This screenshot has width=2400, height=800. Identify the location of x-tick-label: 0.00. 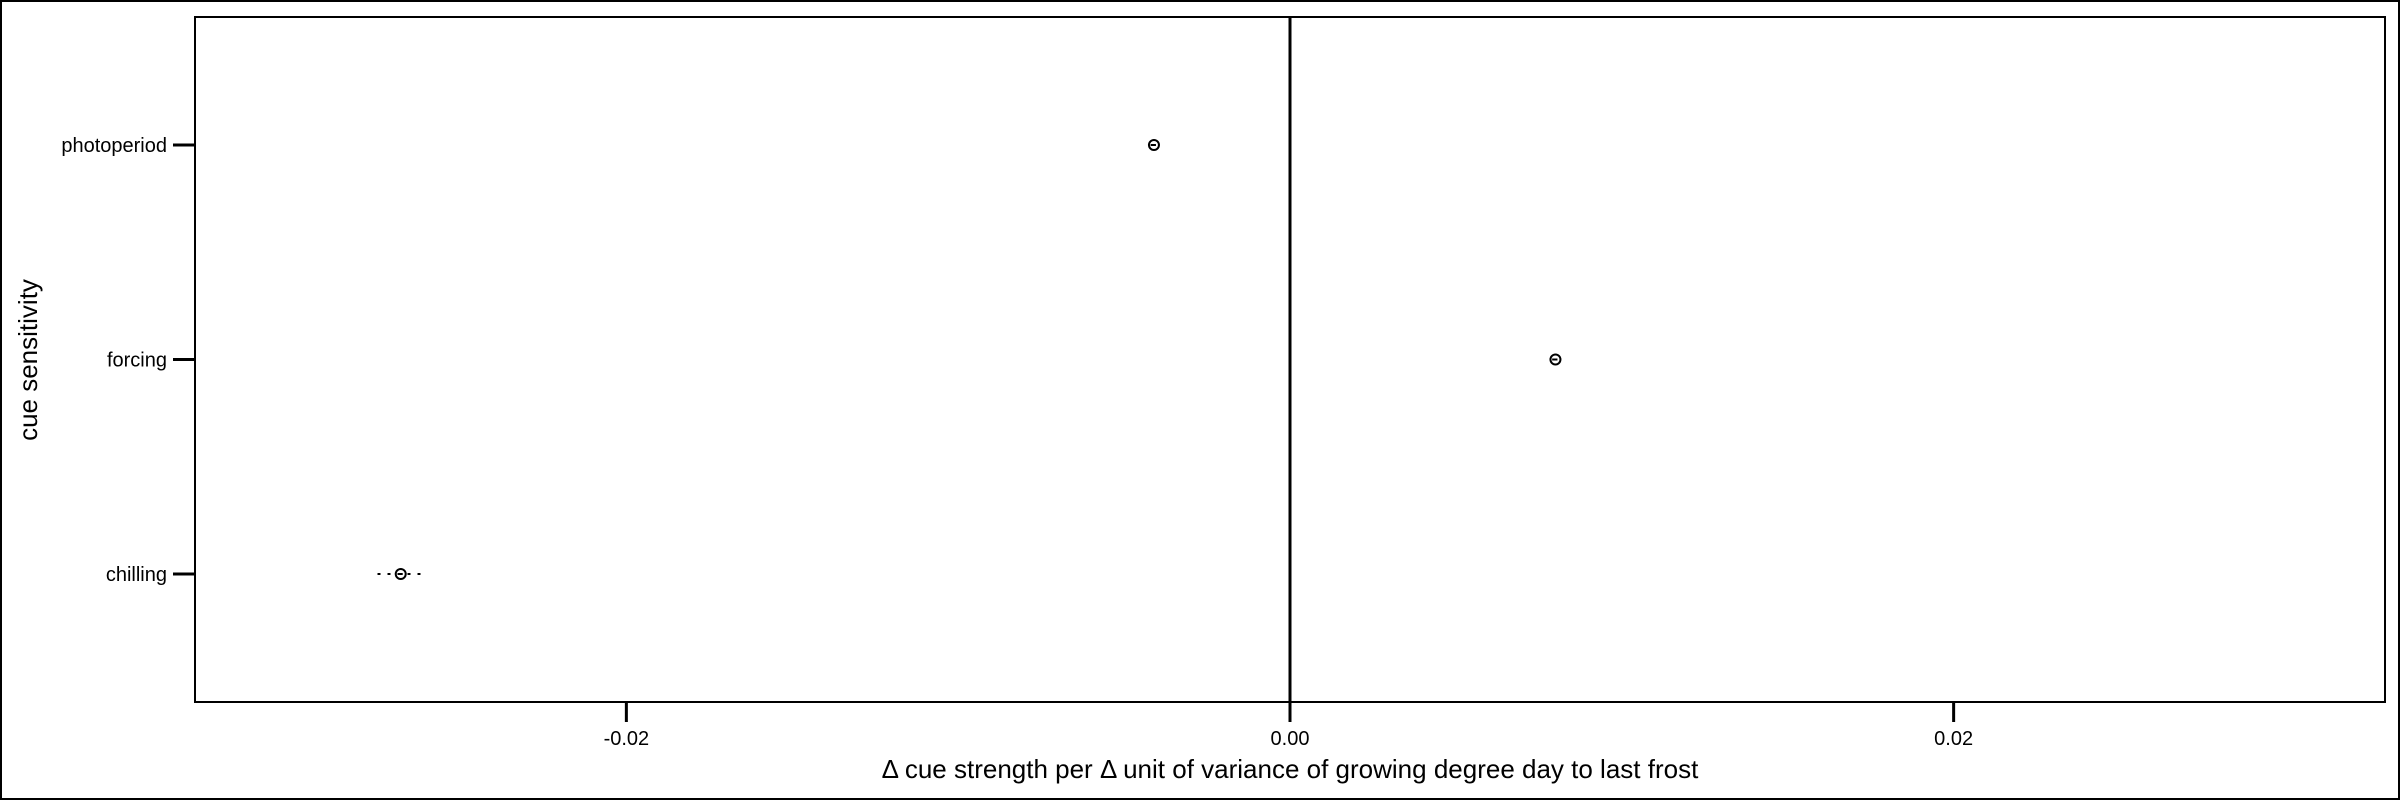
(1290, 739).